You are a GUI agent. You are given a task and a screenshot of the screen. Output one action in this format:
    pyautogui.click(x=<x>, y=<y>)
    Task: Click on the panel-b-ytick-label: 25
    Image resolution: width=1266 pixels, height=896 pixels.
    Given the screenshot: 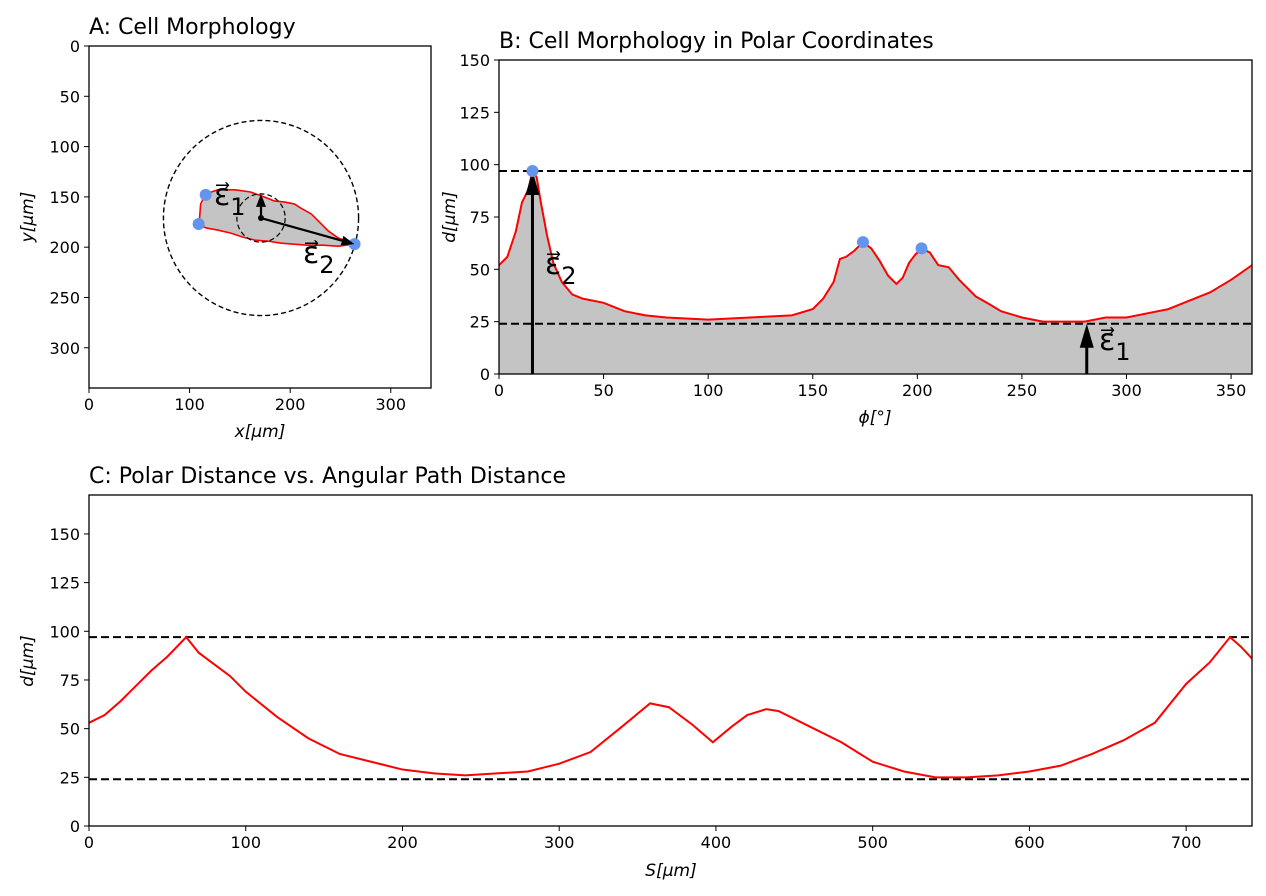 What is the action you would take?
    pyautogui.click(x=480, y=322)
    